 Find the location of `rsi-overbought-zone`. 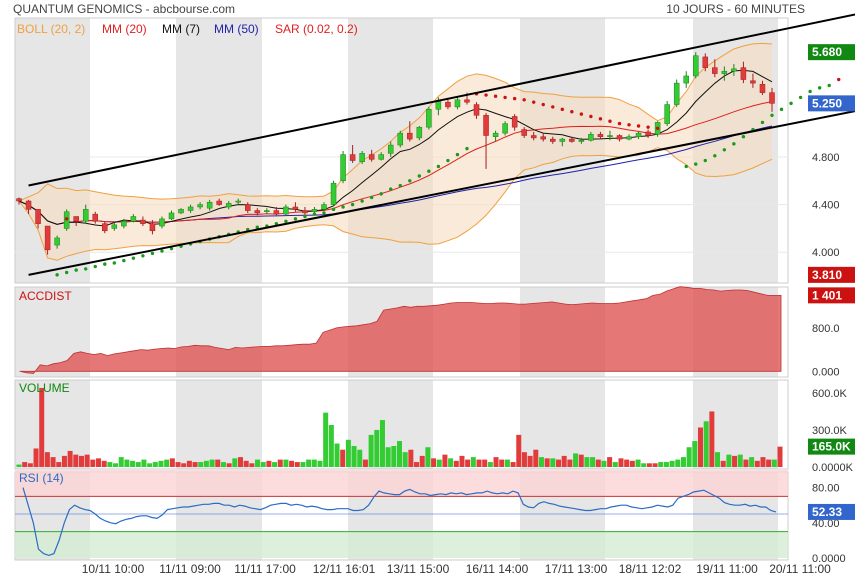

rsi-overbought-zone is located at coordinates (401, 483).